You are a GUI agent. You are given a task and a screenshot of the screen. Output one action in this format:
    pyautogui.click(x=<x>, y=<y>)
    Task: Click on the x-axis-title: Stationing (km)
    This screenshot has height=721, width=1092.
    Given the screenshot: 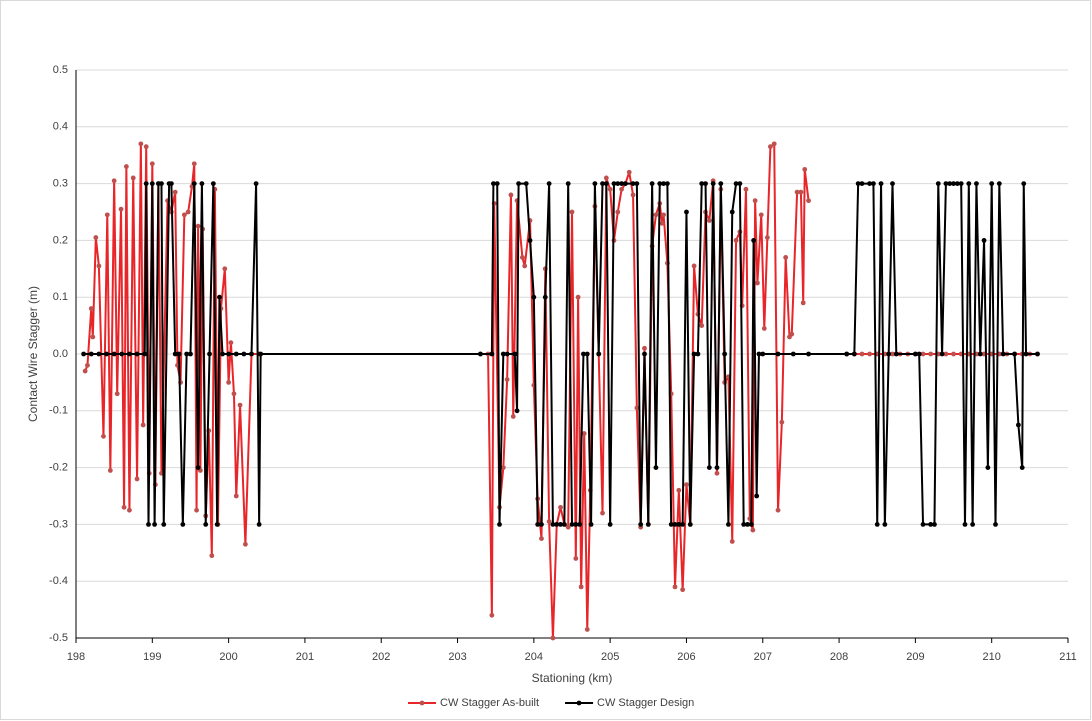 What is the action you would take?
    pyautogui.click(x=572, y=678)
    